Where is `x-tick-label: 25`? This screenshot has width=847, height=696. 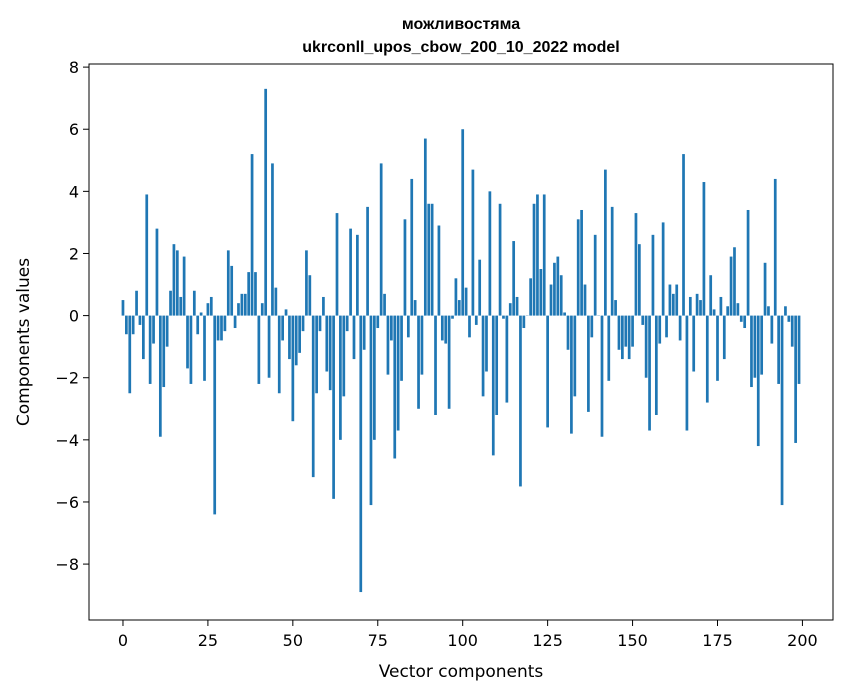
x-tick-label: 25 is located at coordinates (208, 640).